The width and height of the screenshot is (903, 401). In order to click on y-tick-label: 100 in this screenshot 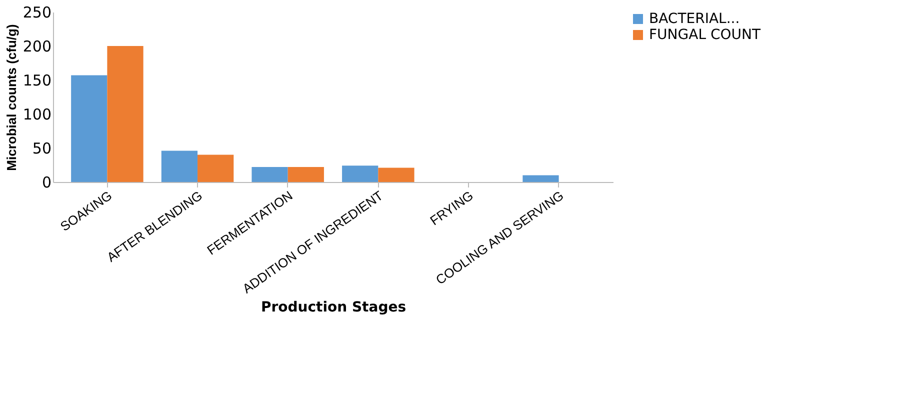, I will do `click(37, 115)`.